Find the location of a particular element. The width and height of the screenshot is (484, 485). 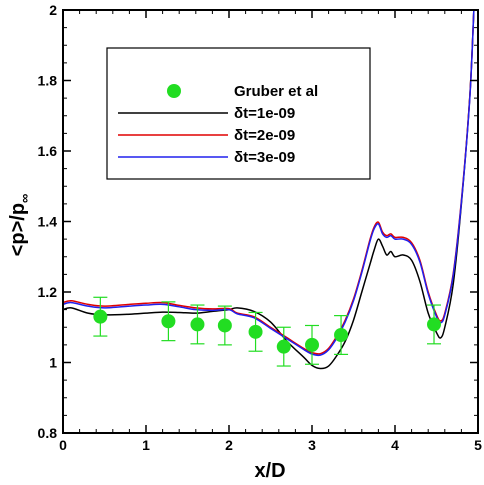

legend-label-dt1: δt=1e-09 is located at coordinates (264, 113).